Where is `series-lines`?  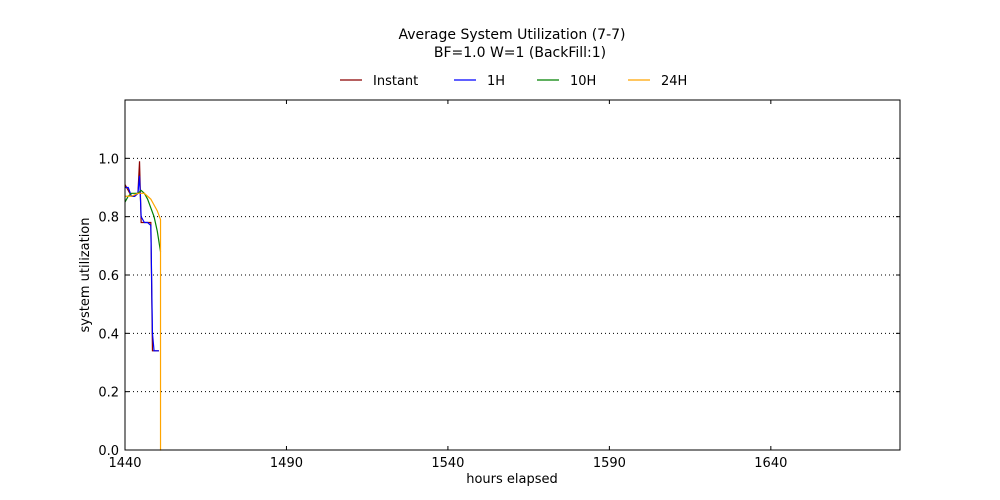 series-lines is located at coordinates (143, 306).